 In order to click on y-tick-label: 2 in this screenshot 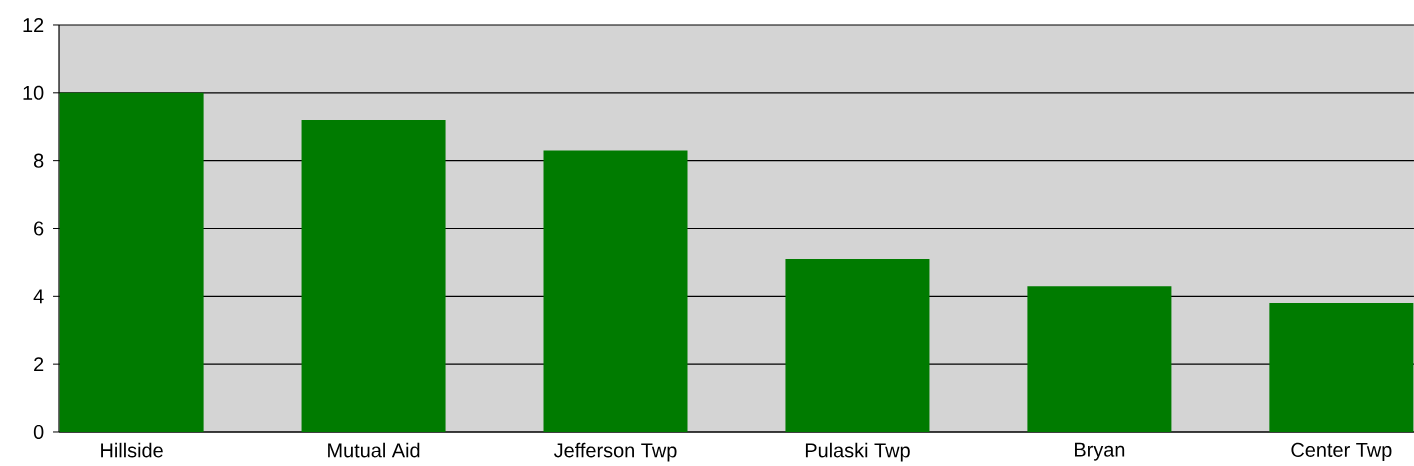, I will do `click(39, 364)`.